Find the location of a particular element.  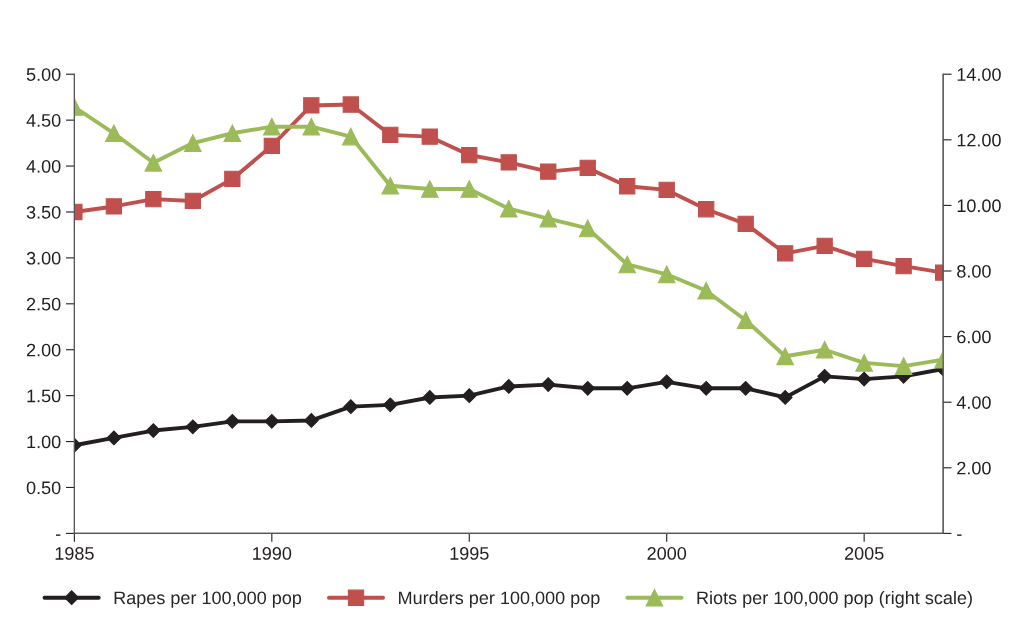

y-tick-label: 2.50 is located at coordinates (43, 304).